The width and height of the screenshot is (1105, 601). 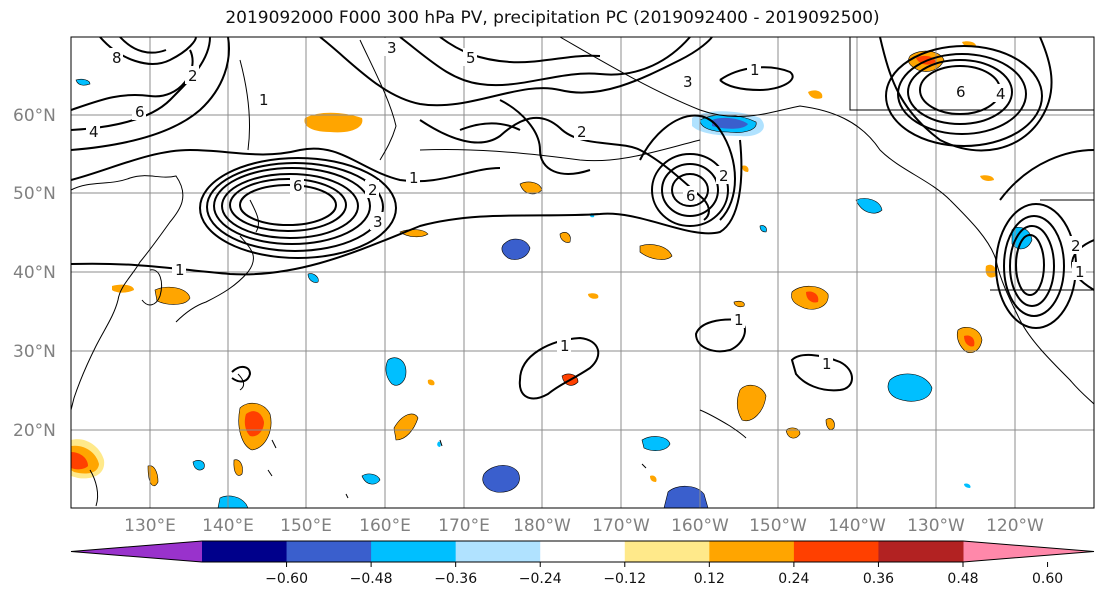 I want to click on lat-label: 20°N, so click(x=34, y=431).